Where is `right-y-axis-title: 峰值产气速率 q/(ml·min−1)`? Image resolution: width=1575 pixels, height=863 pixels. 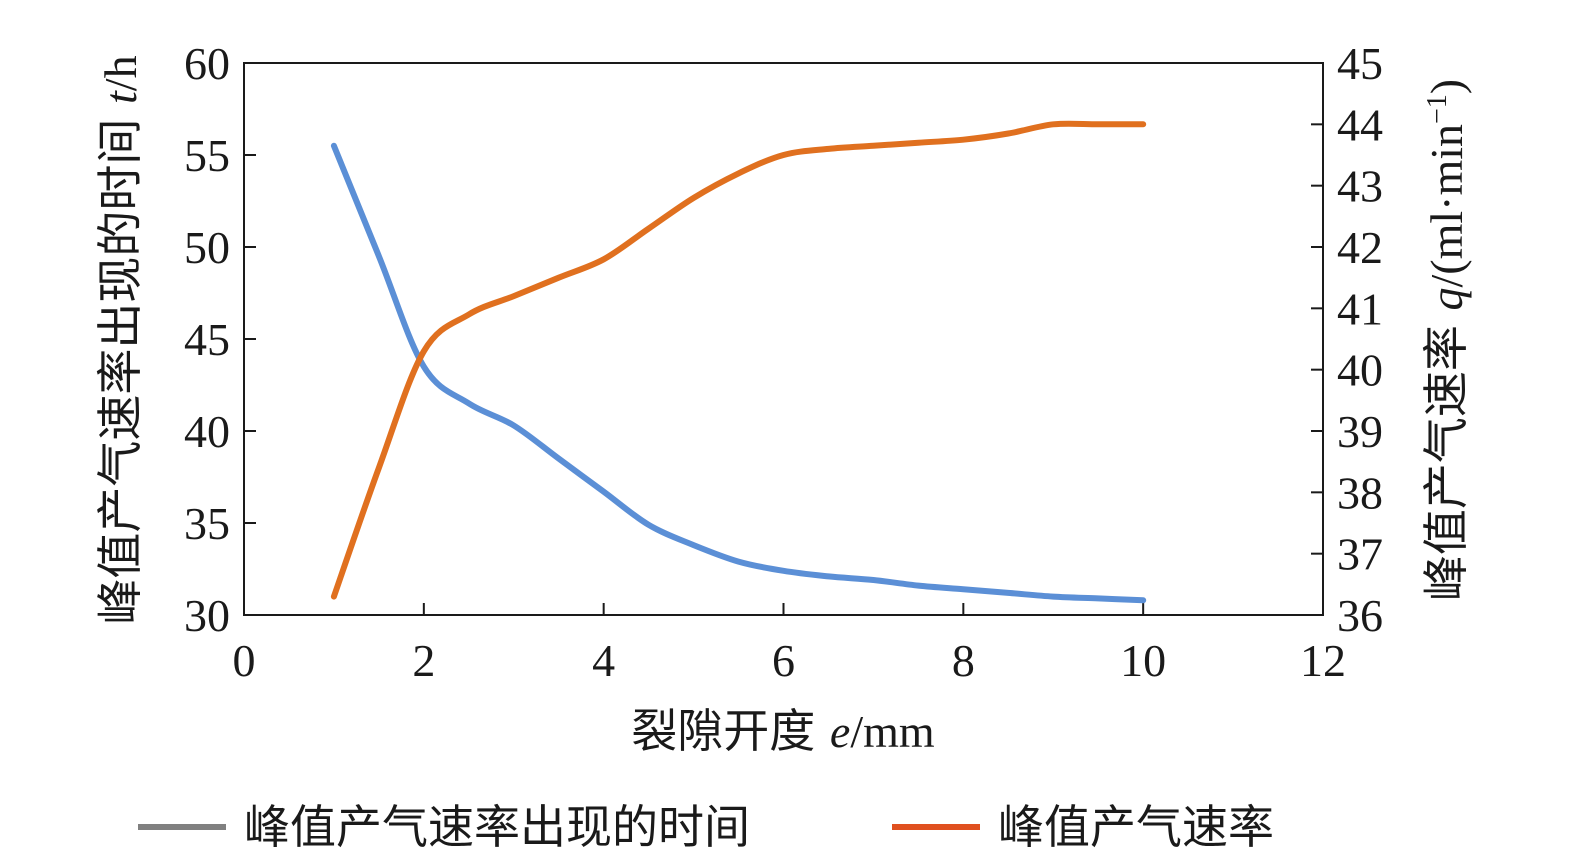 right-y-axis-title: 峰值产气速率 q/(ml·min−1) is located at coordinates (1446, 340).